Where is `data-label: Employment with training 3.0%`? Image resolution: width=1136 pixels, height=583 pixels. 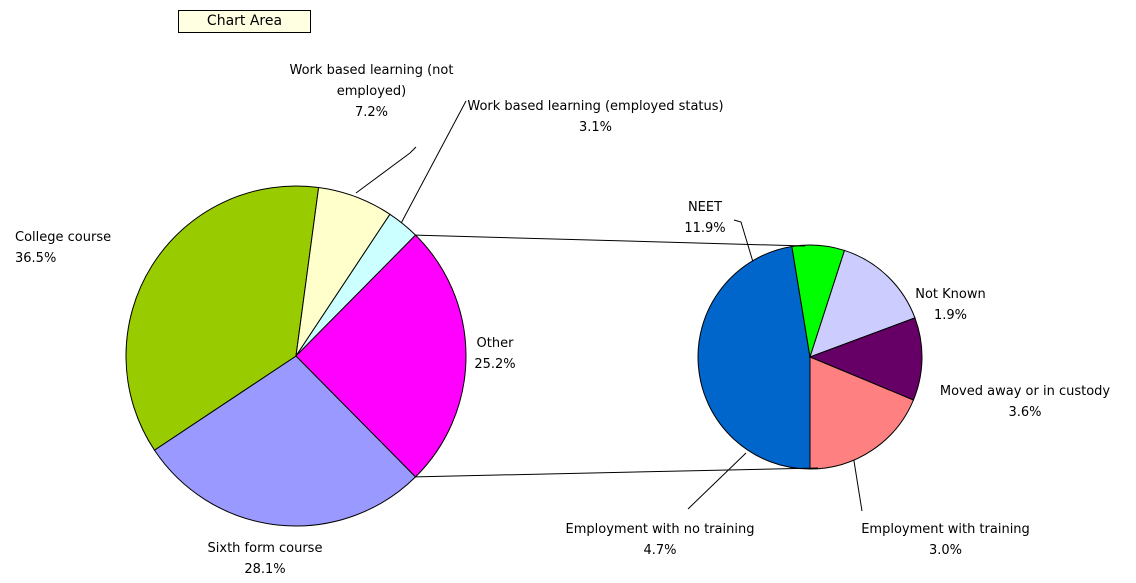 data-label: Employment with training 3.0% is located at coordinates (945, 540).